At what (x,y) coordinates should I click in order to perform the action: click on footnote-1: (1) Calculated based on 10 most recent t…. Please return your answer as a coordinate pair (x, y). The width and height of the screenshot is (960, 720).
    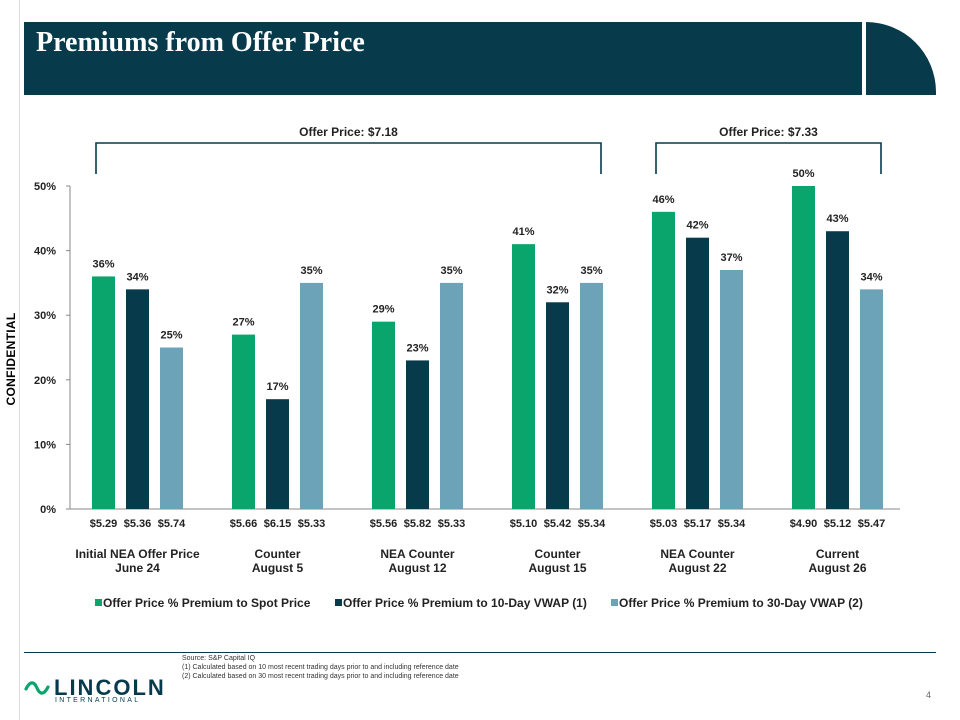
    Looking at the image, I should click on (320, 667).